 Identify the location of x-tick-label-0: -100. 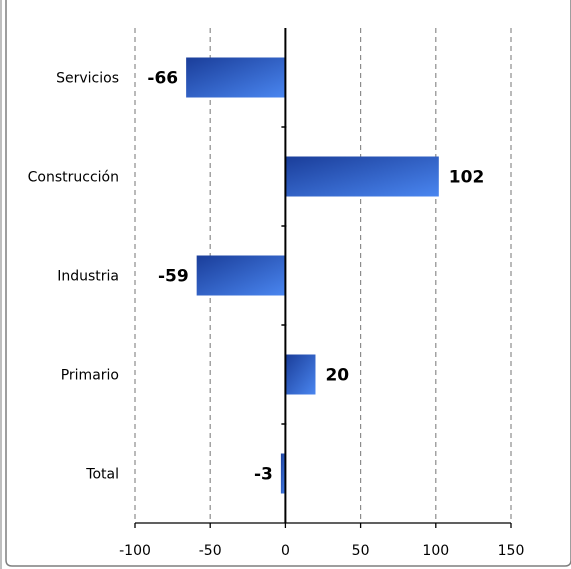
(135, 551).